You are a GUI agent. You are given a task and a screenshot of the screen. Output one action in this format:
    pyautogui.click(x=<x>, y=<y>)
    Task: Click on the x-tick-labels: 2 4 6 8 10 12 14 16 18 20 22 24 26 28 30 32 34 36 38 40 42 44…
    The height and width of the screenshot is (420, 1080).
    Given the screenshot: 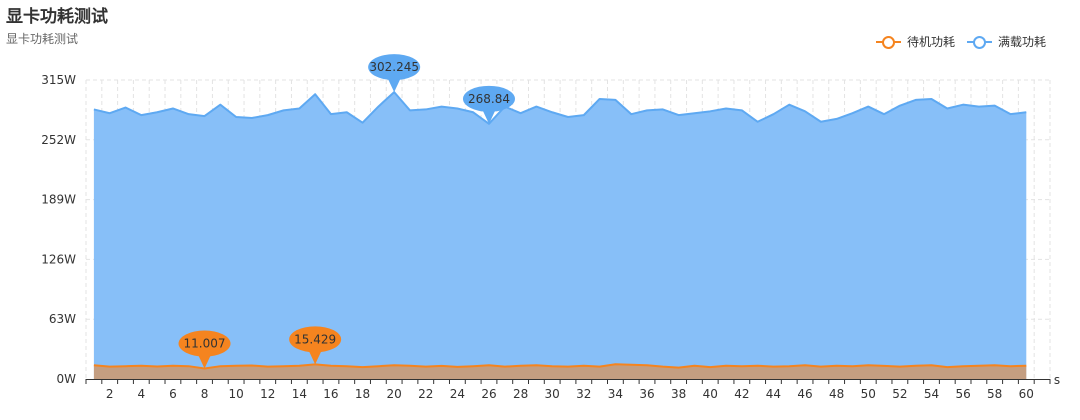 What is the action you would take?
    pyautogui.click(x=583, y=387)
    